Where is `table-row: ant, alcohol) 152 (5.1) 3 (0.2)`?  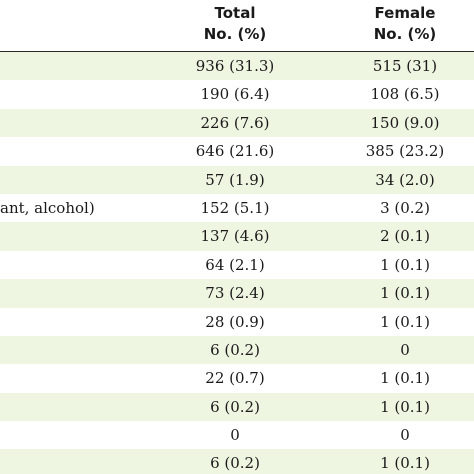
table-row: ant, alcohol) 152 (5.1) 3 (0.2) is located at coordinates (237, 208).